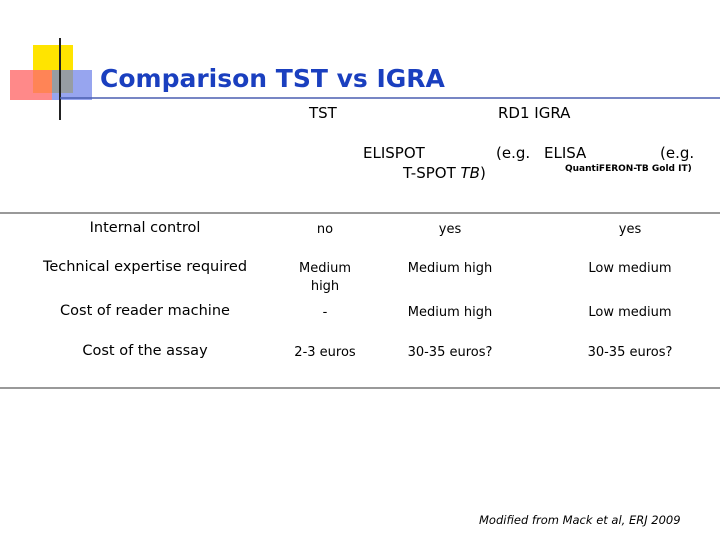 The width and height of the screenshot is (720, 540). Describe the element at coordinates (272, 78) in the screenshot. I see `title: Comparison TST vs IGRA` at that location.